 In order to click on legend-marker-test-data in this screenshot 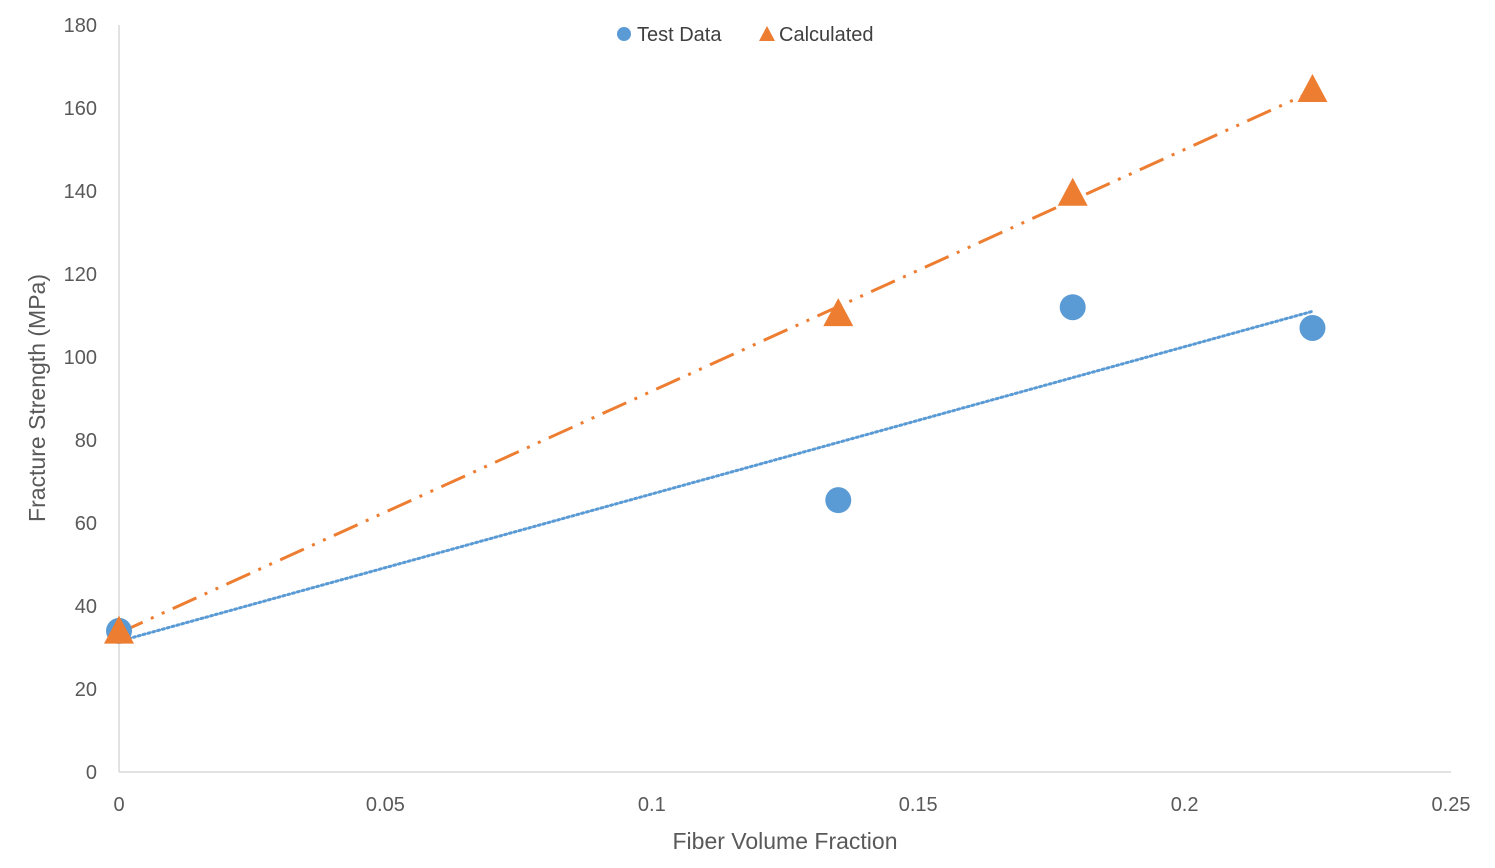, I will do `click(624, 34)`.